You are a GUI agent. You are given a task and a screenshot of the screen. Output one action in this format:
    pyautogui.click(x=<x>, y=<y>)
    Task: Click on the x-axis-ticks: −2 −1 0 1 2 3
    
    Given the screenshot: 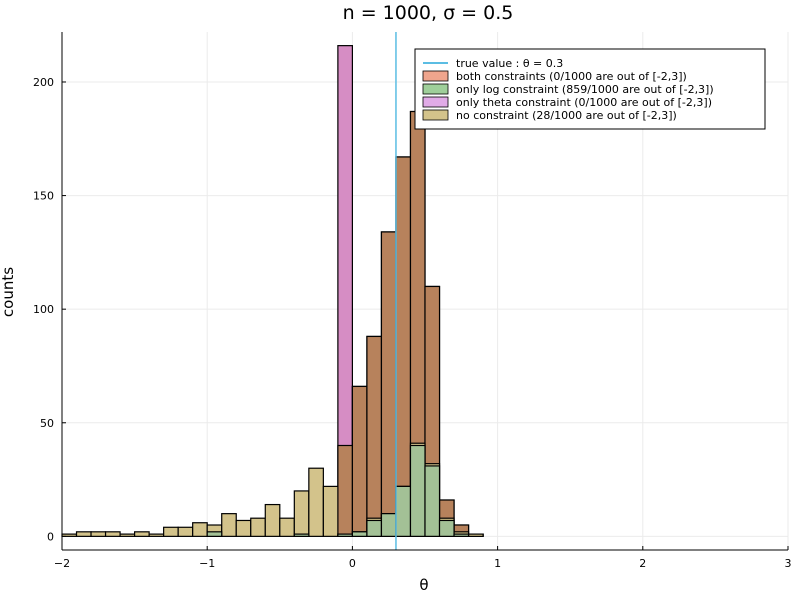 What is the action you would take?
    pyautogui.click(x=423, y=558)
    